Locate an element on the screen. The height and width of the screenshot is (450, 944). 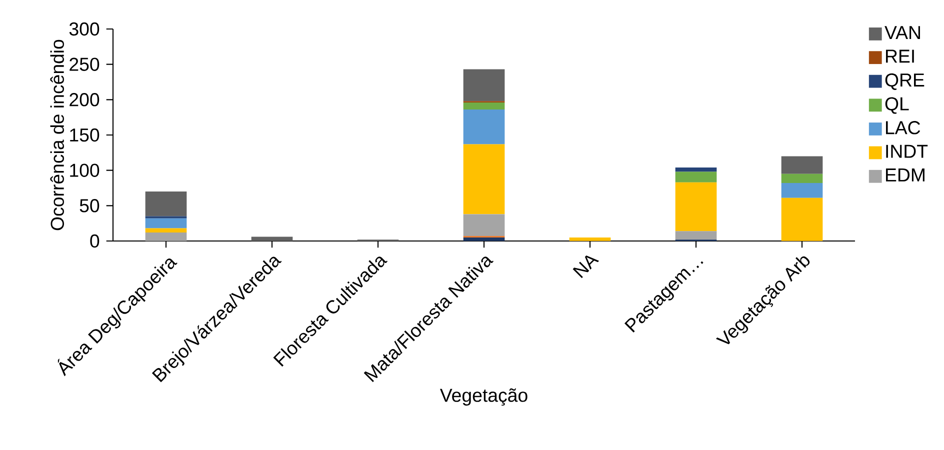
legend-label: REI is located at coordinates (900, 56).